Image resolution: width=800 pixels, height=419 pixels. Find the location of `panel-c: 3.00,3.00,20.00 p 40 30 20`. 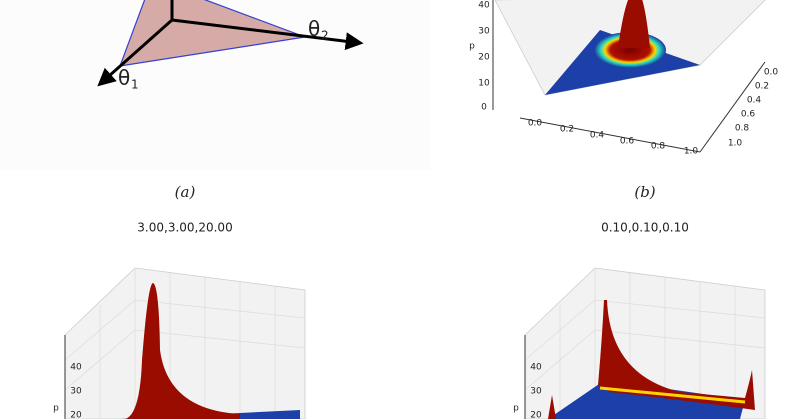

panel-c: 3.00,3.00,20.00 p 40 30 20 is located at coordinates (179, 320).